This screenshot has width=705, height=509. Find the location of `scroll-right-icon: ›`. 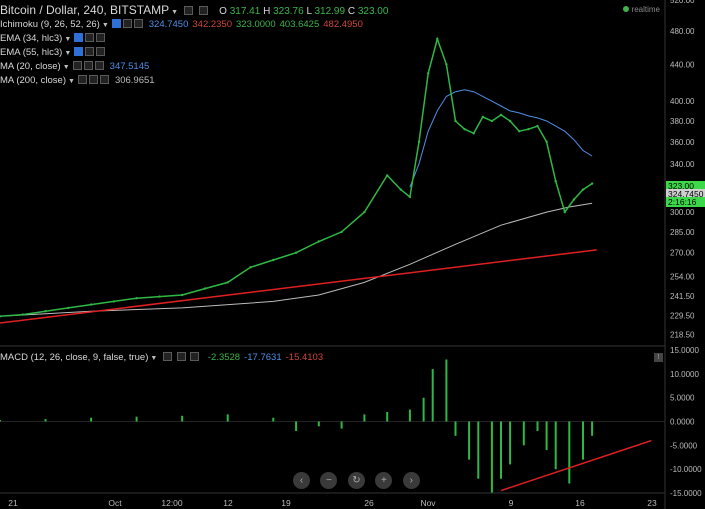

scroll-right-icon: › is located at coordinates (411, 480).